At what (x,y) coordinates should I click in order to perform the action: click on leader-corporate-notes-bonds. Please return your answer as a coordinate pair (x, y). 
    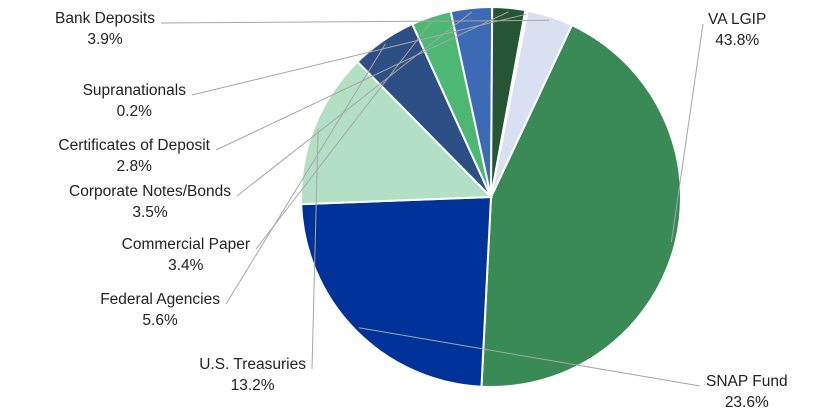
    Looking at the image, I should click on (354, 104).